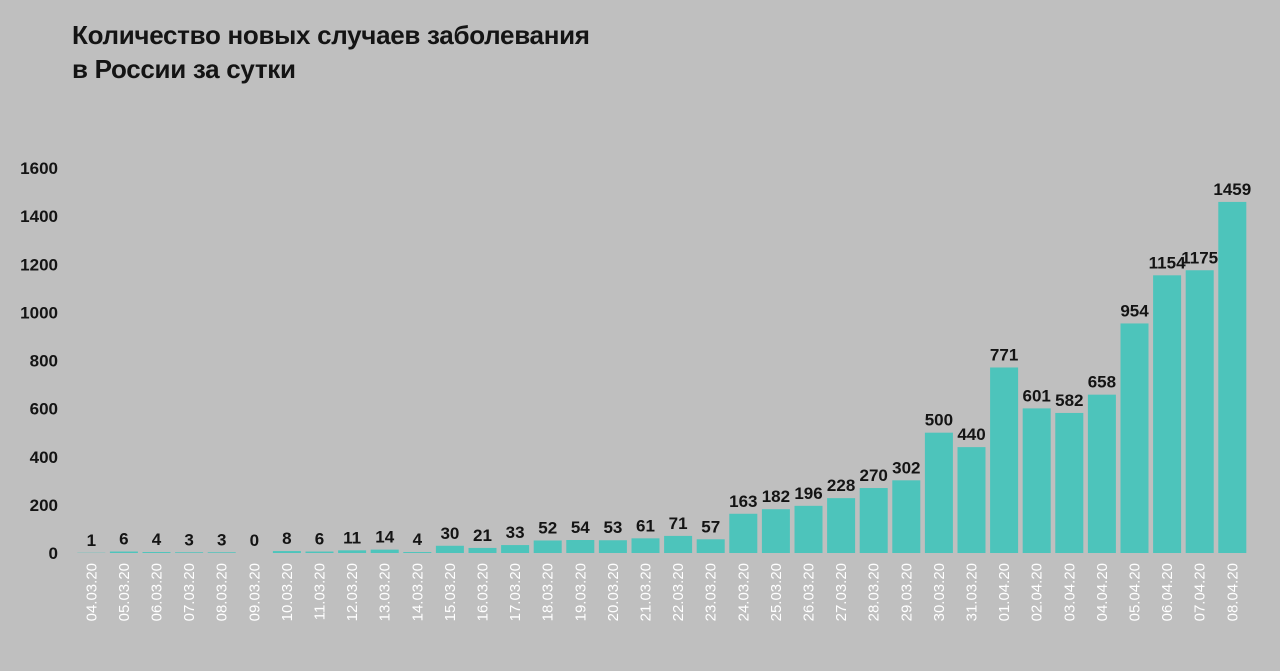 This screenshot has width=1280, height=671. Describe the element at coordinates (157, 592) in the screenshot. I see `x-tick-label: 06.03.20` at that location.